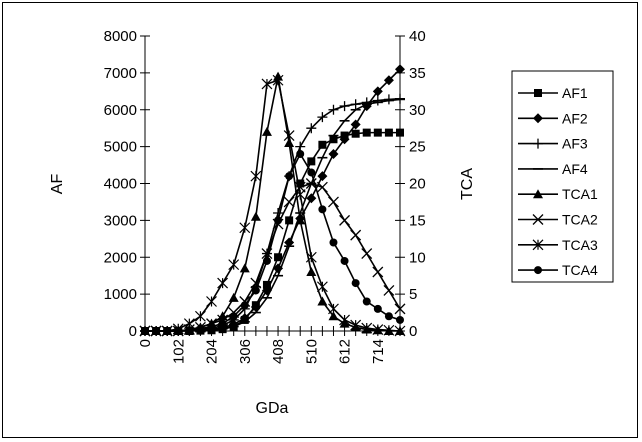 The image size is (642, 442). I want to click on y-left-tick-label: 0, so click(133, 331).